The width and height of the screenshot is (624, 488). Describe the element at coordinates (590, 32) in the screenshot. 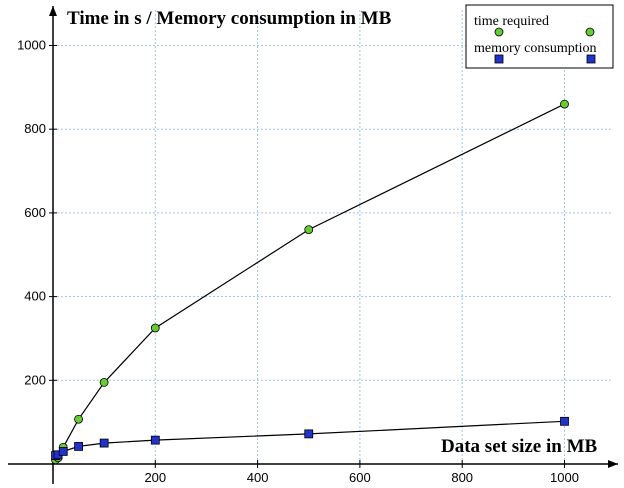

I see `legend-marker-time-right` at that location.